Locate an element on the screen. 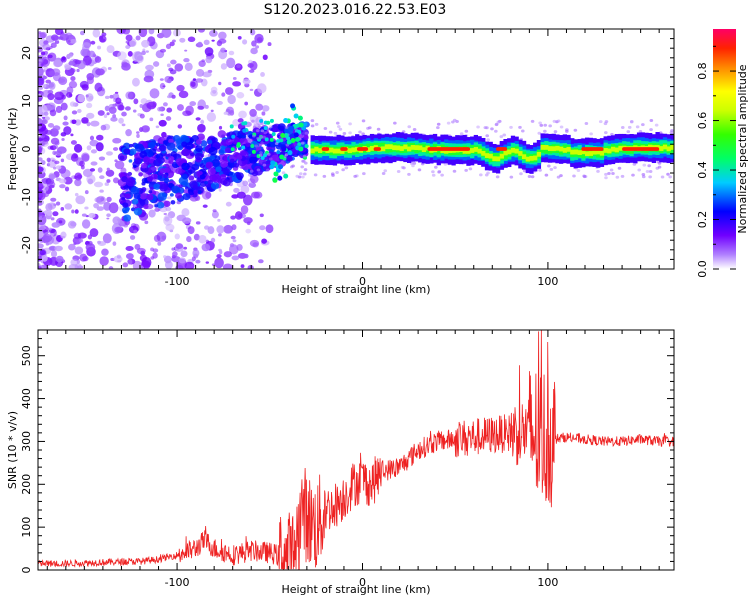 Image resolution: width=750 pixels, height=600 pixels. y-tick-label: -20 is located at coordinates (26, 245).